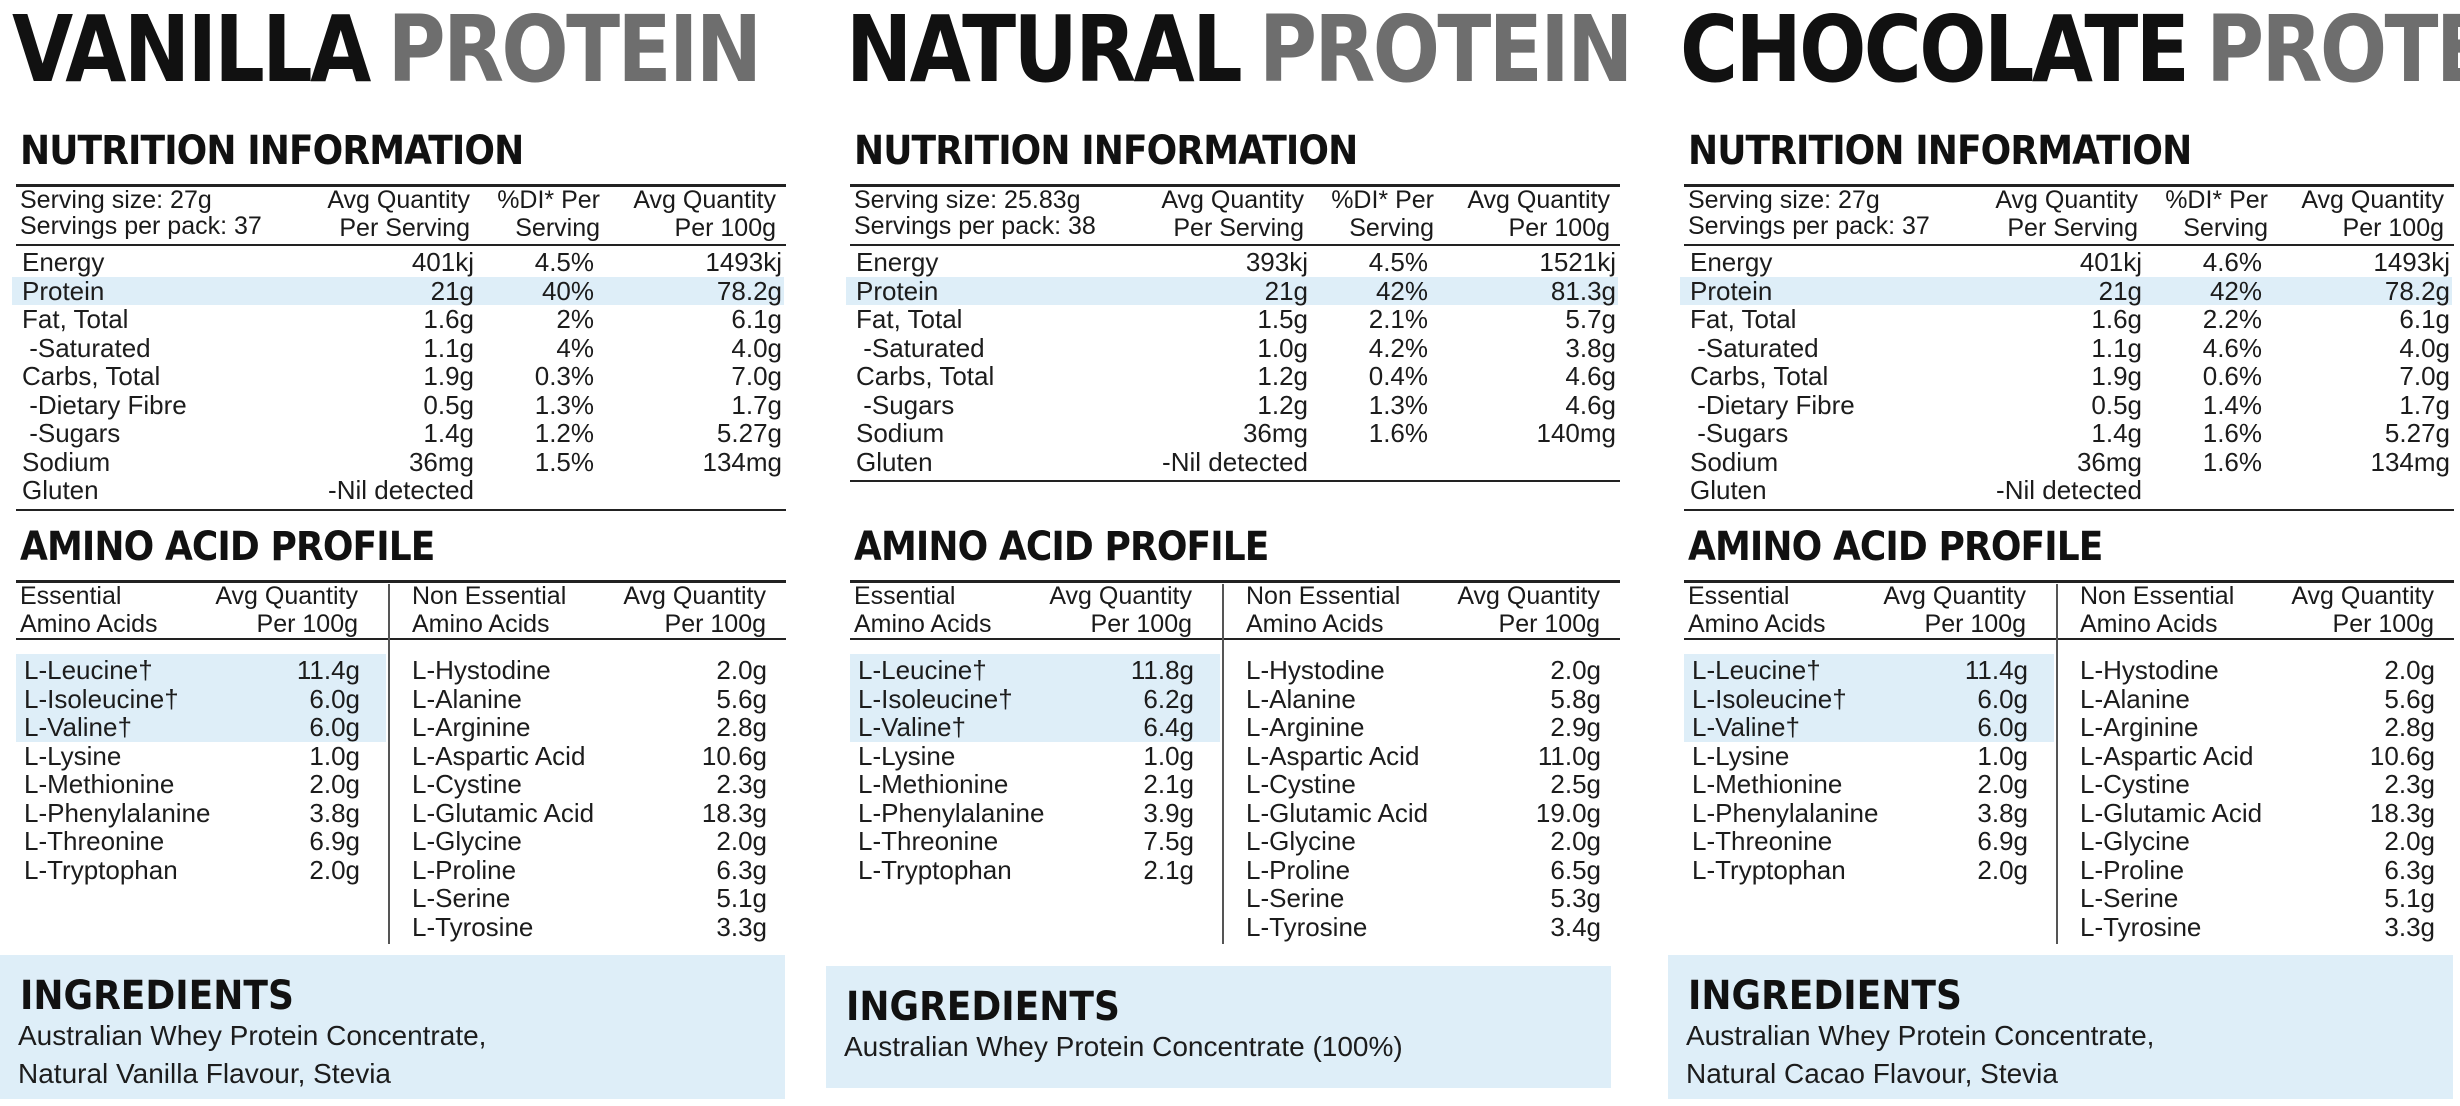  What do you see at coordinates (86, 347) in the screenshot?
I see `nutrient-name: -Saturated` at bounding box center [86, 347].